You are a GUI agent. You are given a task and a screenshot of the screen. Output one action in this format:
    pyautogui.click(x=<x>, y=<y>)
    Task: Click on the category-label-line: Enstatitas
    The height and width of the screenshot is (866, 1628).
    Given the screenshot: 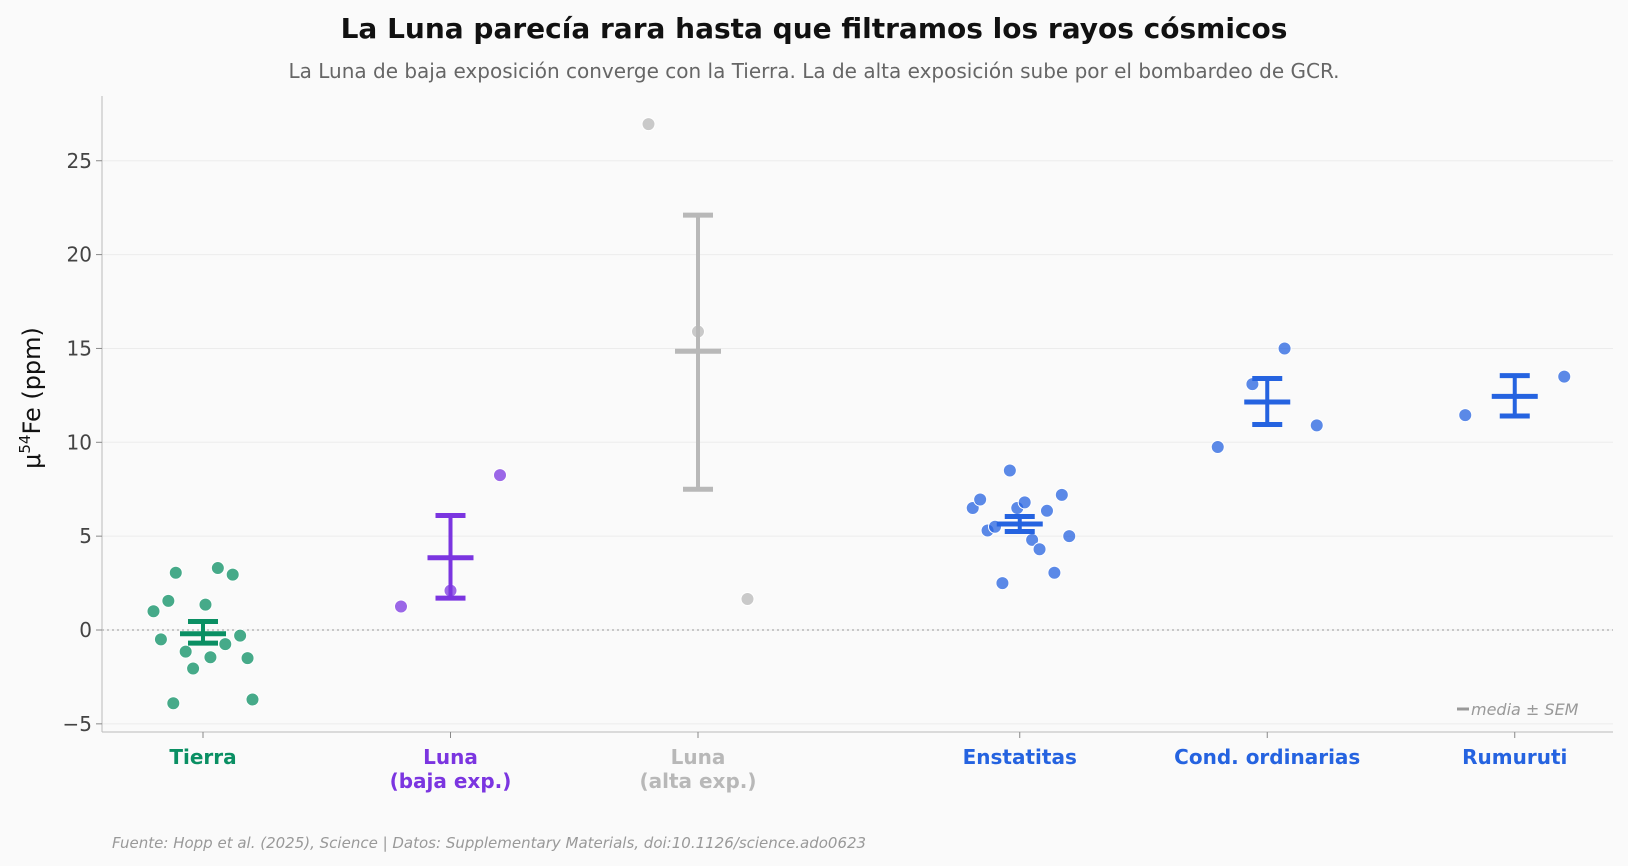 What is the action you would take?
    pyautogui.click(x=1020, y=757)
    